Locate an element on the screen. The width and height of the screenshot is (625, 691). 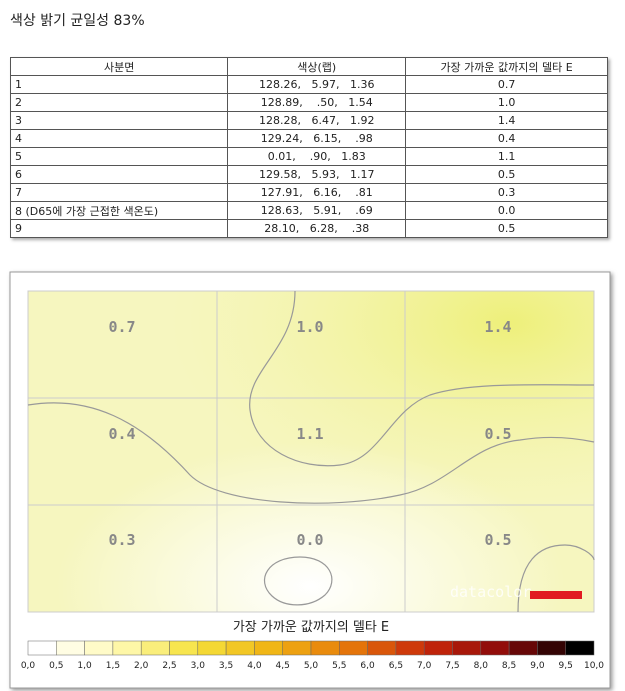
colorbar-label: 9,0 is located at coordinates (537, 666).